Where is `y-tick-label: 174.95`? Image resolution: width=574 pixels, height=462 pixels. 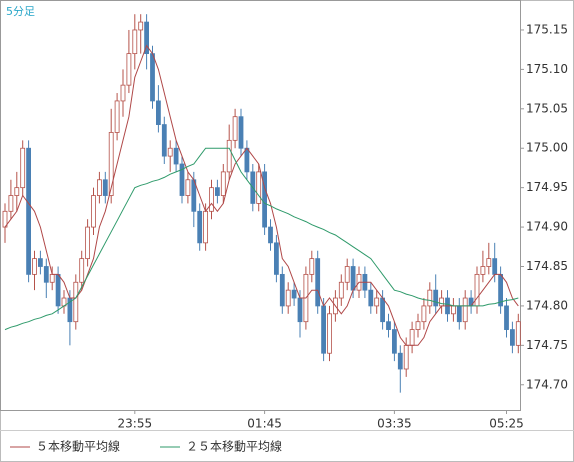
y-tick-label: 174.95 is located at coordinates (547, 187).